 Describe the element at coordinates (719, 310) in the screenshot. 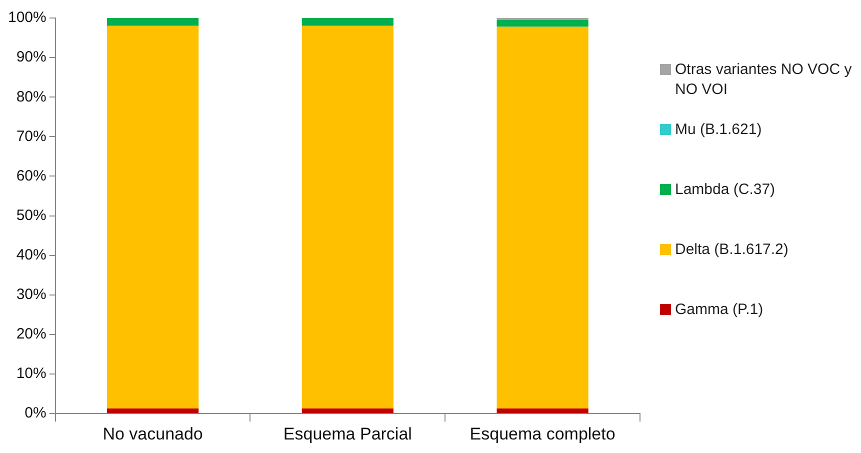

I see `legend-label: Gamma (P.1)` at that location.